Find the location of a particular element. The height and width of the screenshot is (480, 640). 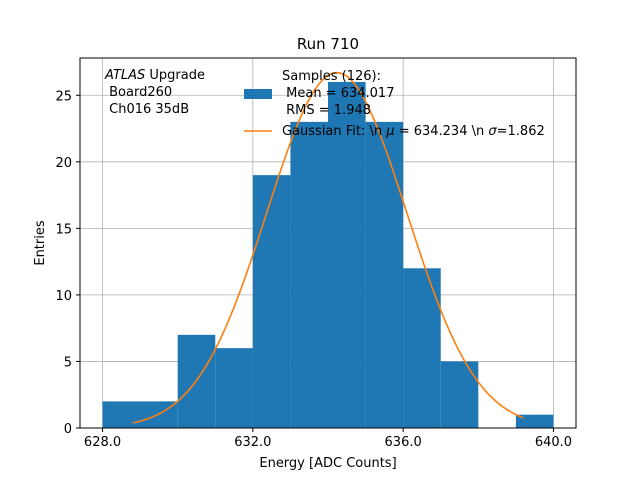

legend-fit-label: Gaussian Fit: \n μ = 634.234 \n σ=1.862 is located at coordinates (413, 131).